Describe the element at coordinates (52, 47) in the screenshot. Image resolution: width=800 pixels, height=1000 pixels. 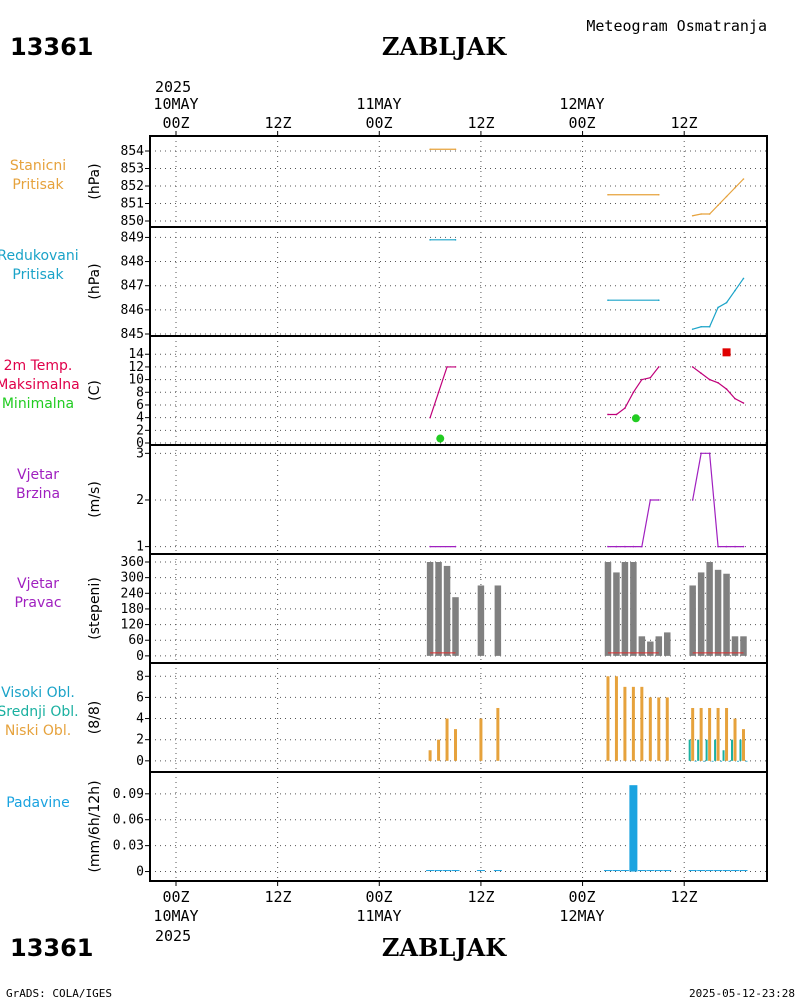
I see `station-id-top: 13361` at that location.